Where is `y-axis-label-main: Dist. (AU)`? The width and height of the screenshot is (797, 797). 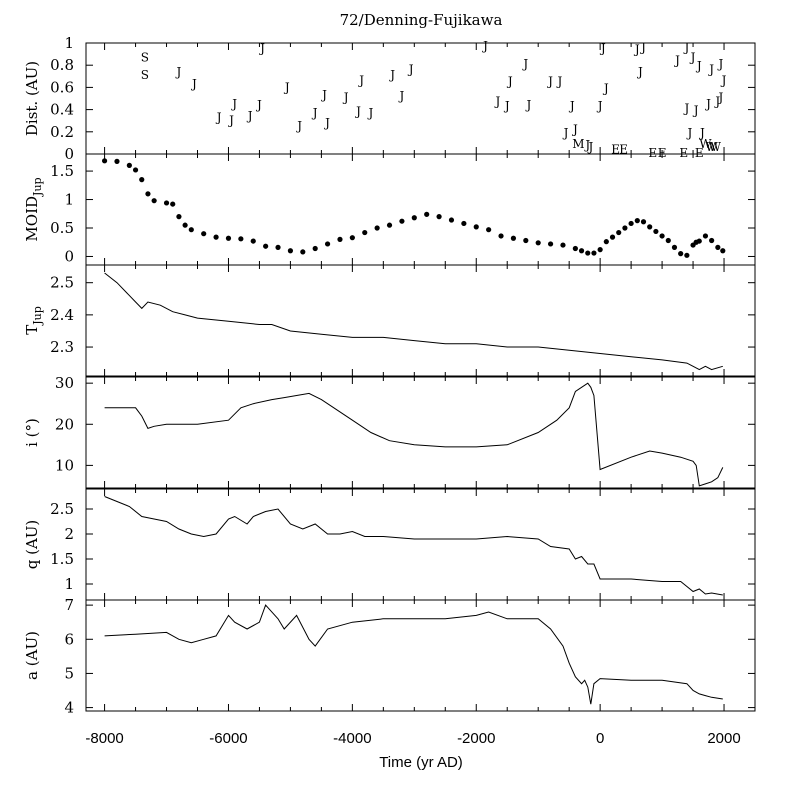
y-axis-label-main: Dist. (AU) is located at coordinates (32, 98).